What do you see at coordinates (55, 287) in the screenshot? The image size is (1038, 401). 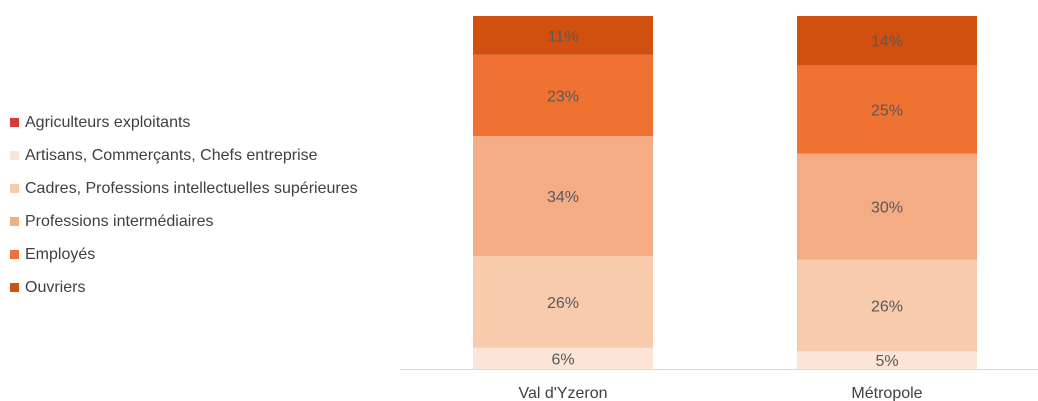 I see `legend-label: Ouvriers` at bounding box center [55, 287].